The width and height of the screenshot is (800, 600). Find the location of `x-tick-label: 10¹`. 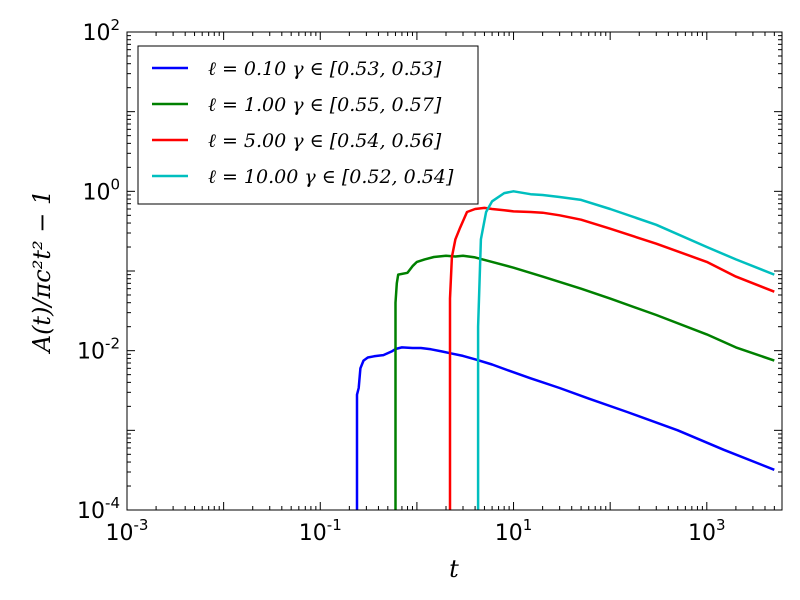

x-tick-label: 10¹ is located at coordinates (514, 531).